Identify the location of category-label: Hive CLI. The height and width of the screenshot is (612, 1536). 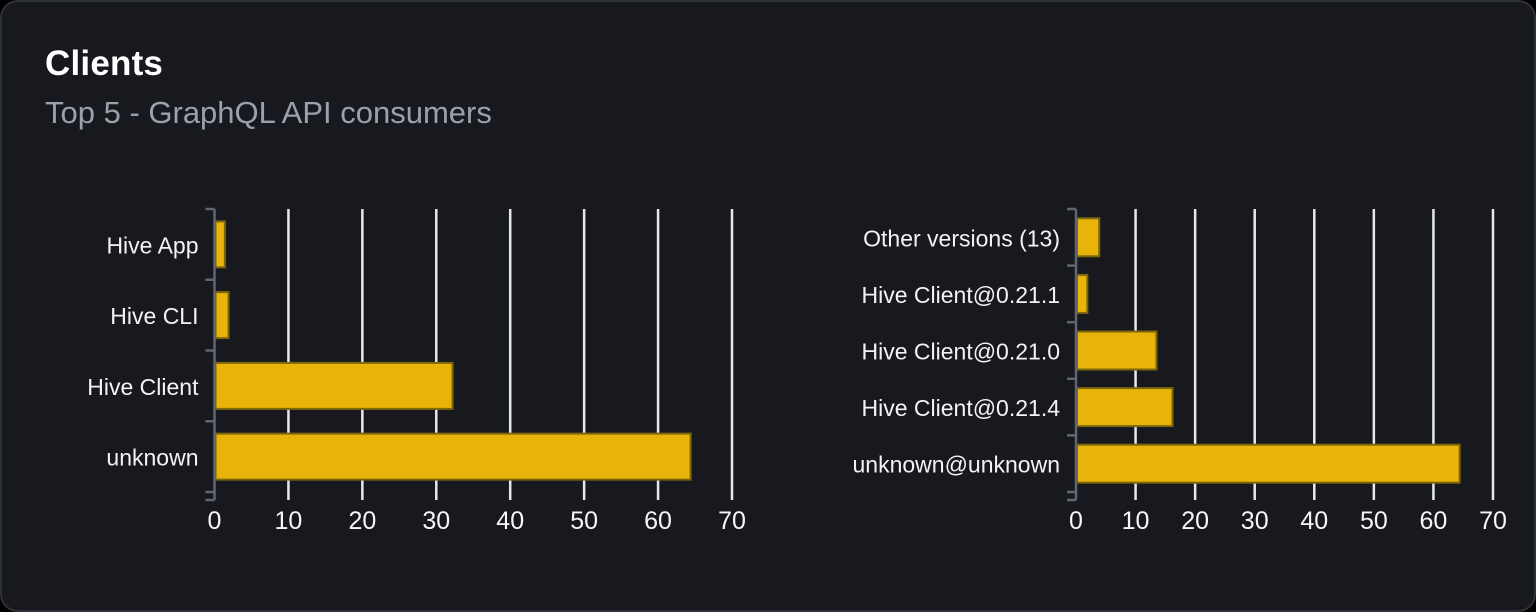
(154, 316).